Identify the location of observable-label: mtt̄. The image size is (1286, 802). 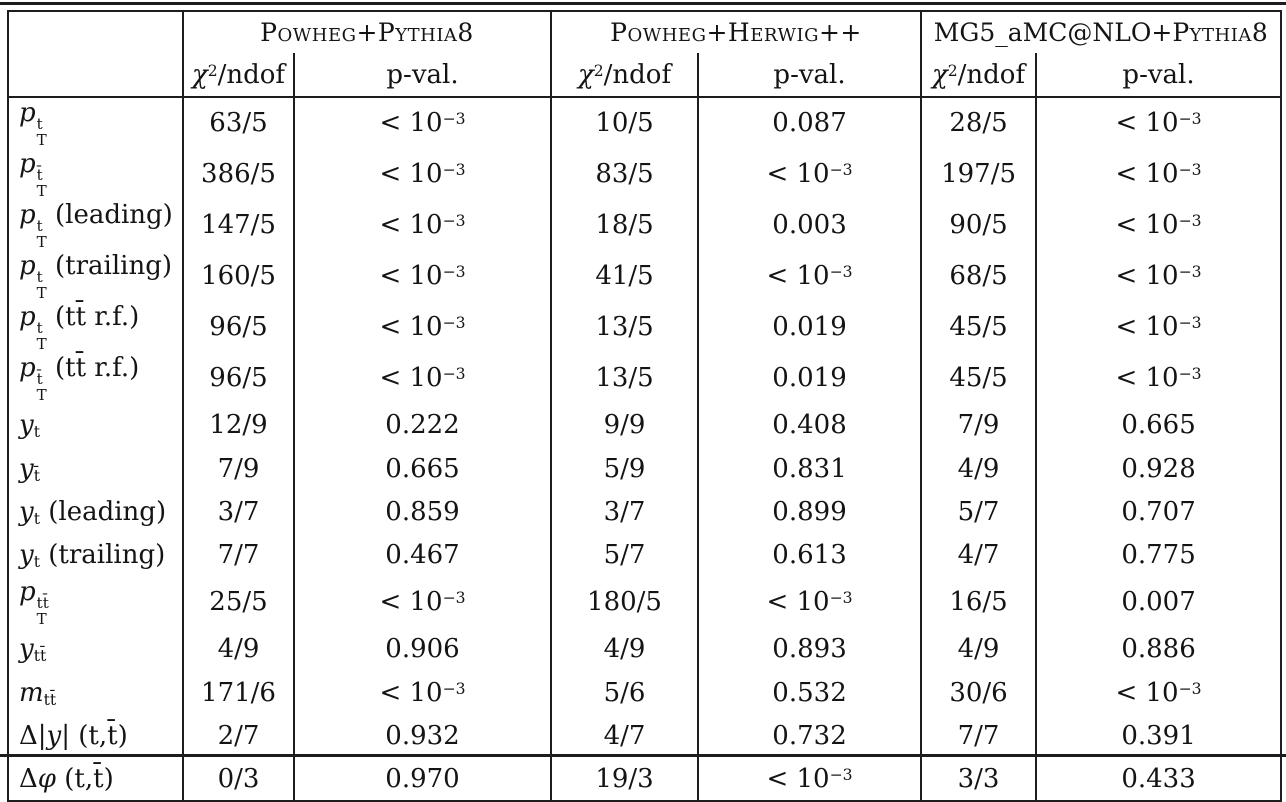
(38, 693).